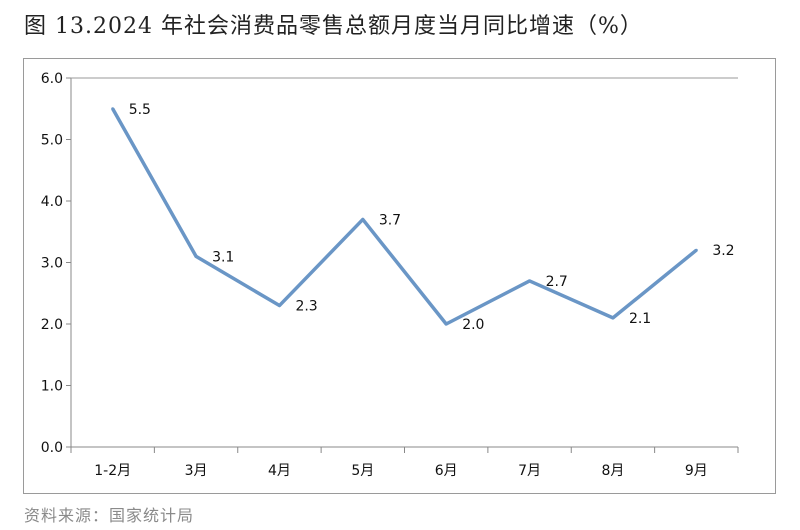  I want to click on y-tick-label: 4.0, so click(52, 202).